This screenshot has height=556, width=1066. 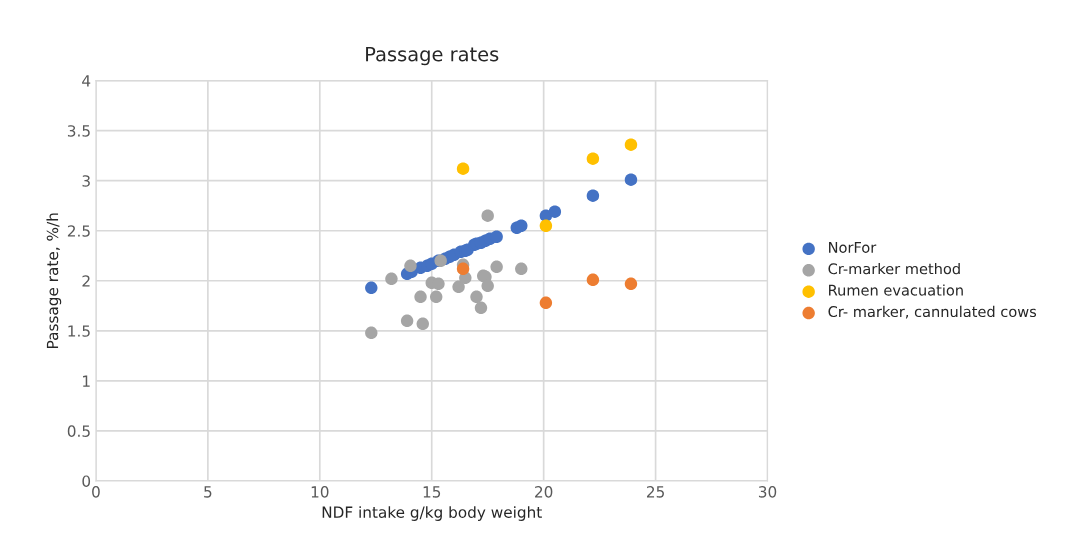 What do you see at coordinates (208, 492) in the screenshot?
I see `x-tick-label: 5` at bounding box center [208, 492].